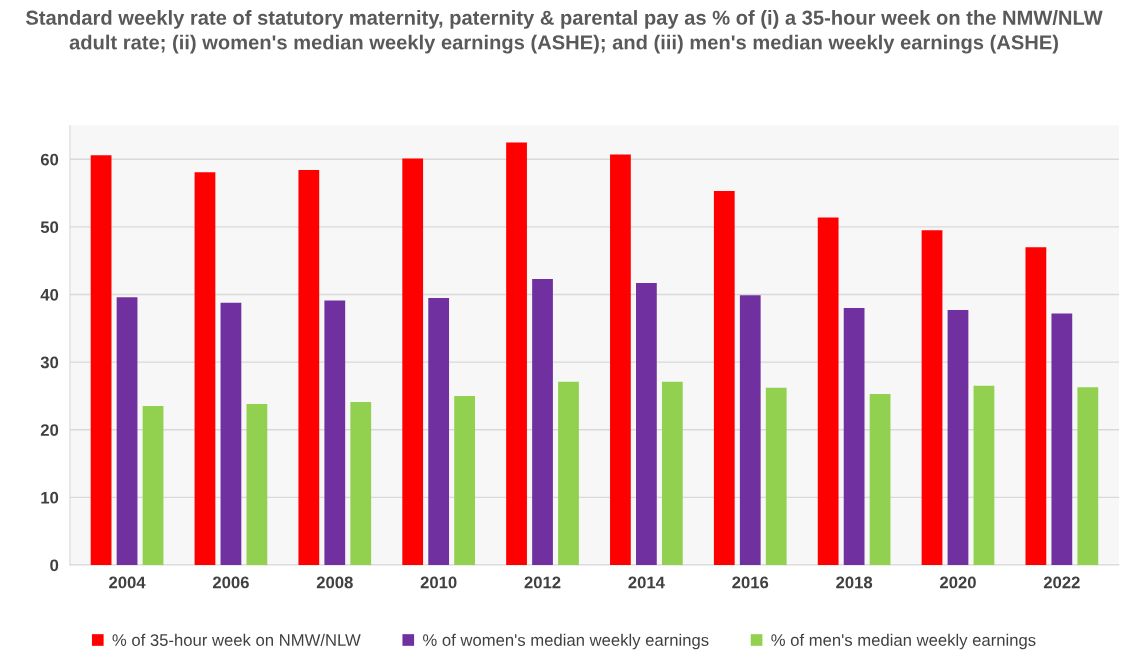 This screenshot has height=671, width=1128. What do you see at coordinates (50, 497) in the screenshot?
I see `y-tick-label: 10` at bounding box center [50, 497].